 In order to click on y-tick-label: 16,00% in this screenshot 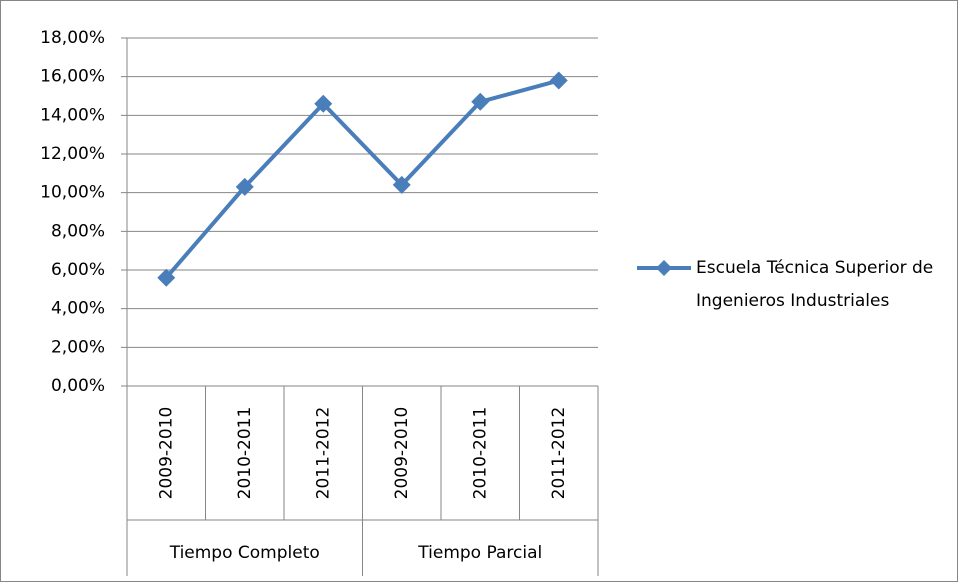, I will do `click(72, 77)`.